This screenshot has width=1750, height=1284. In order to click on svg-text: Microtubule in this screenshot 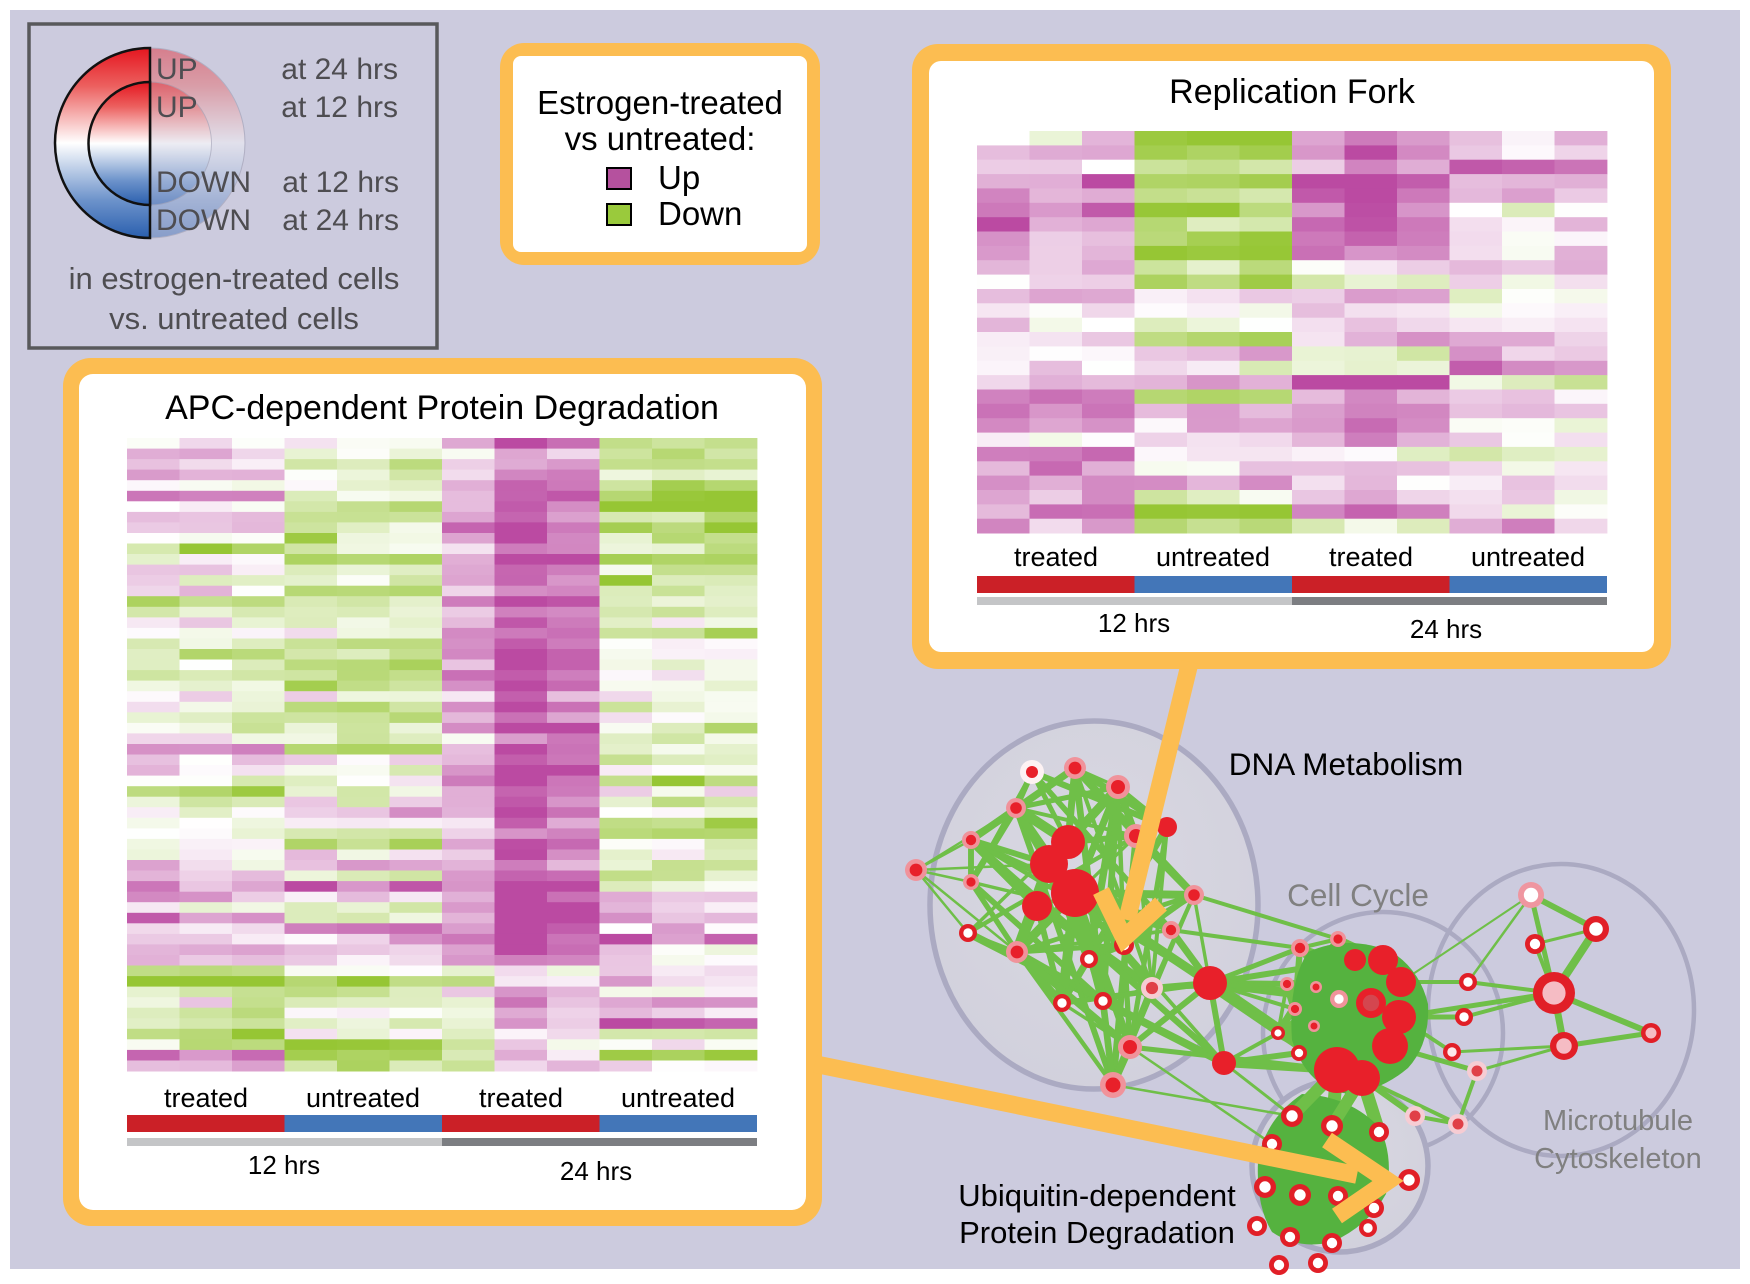, I will do `click(1618, 1121)`.